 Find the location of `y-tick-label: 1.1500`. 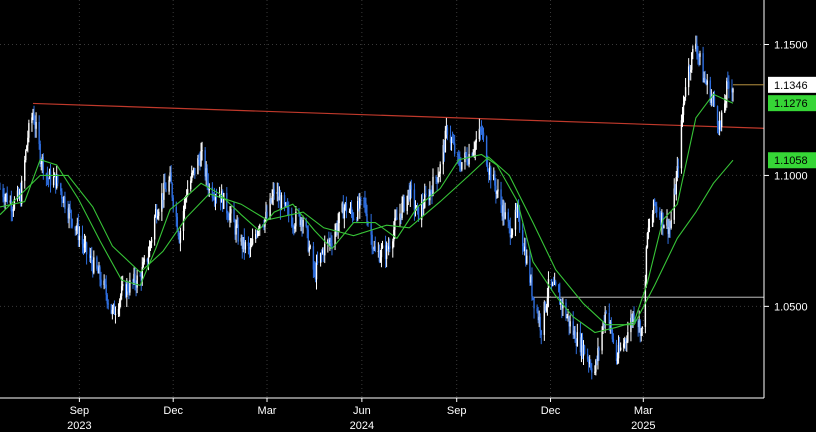

y-tick-label: 1.1500 is located at coordinates (791, 46).